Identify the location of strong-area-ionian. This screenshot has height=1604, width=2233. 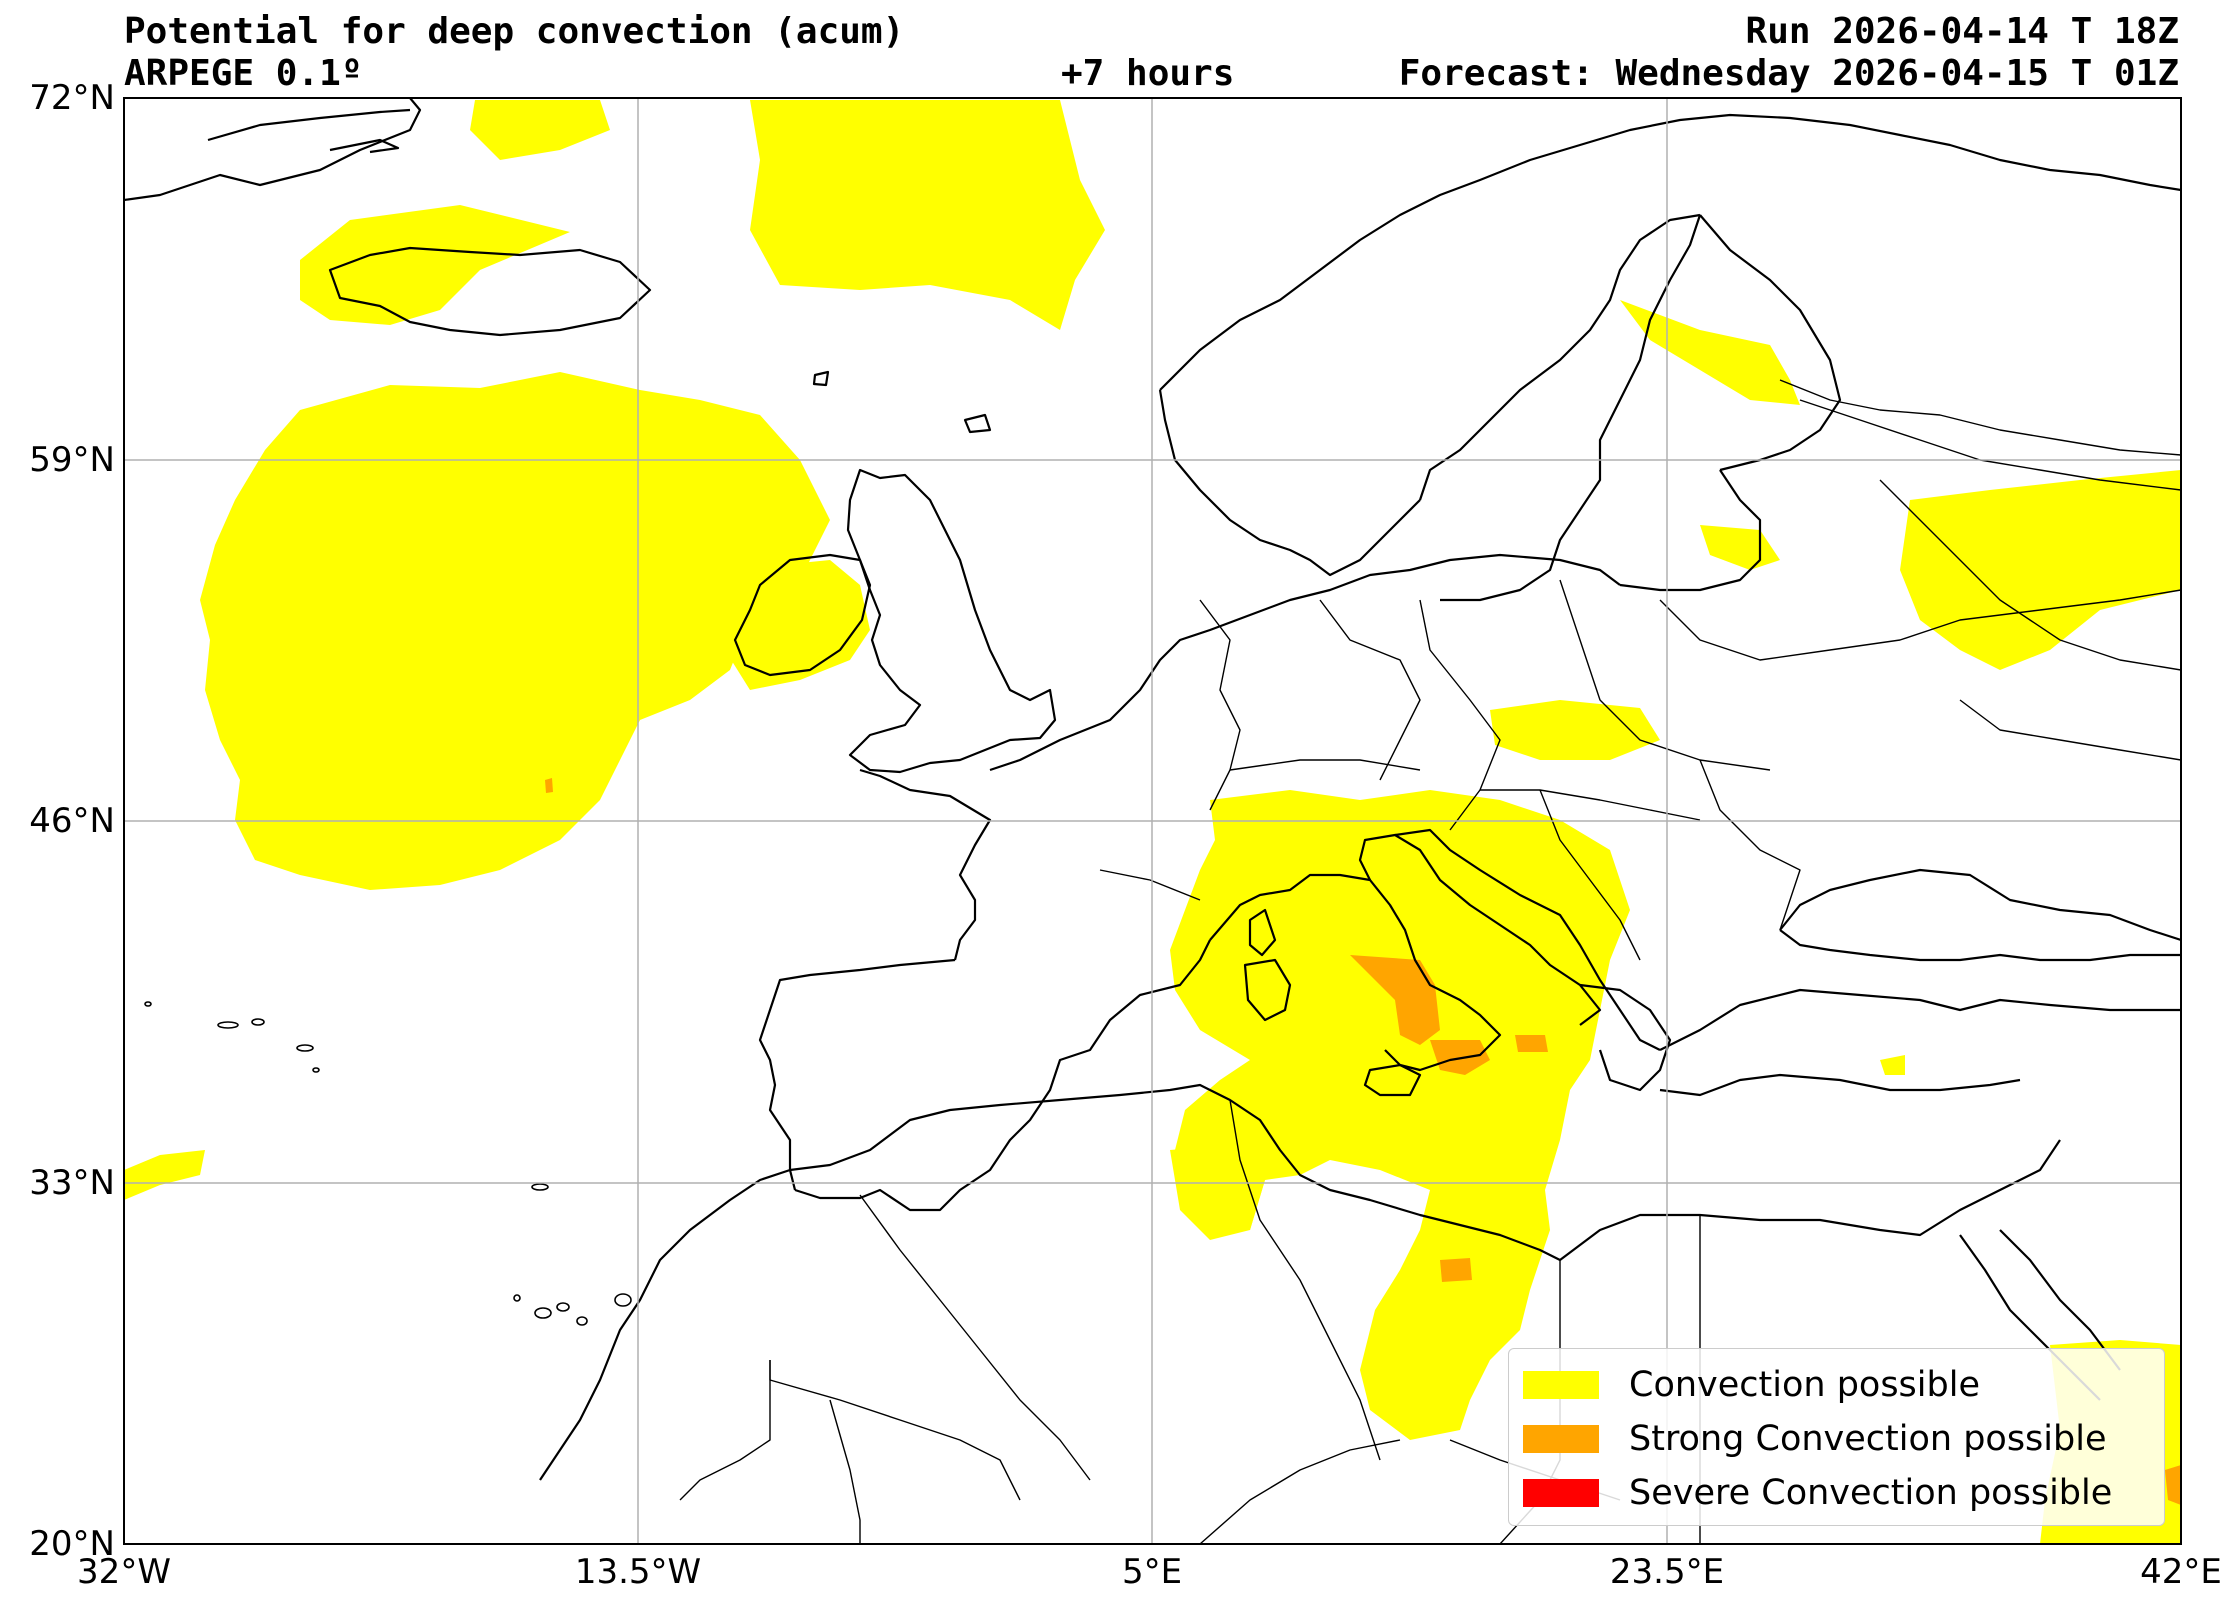
(1531, 1043).